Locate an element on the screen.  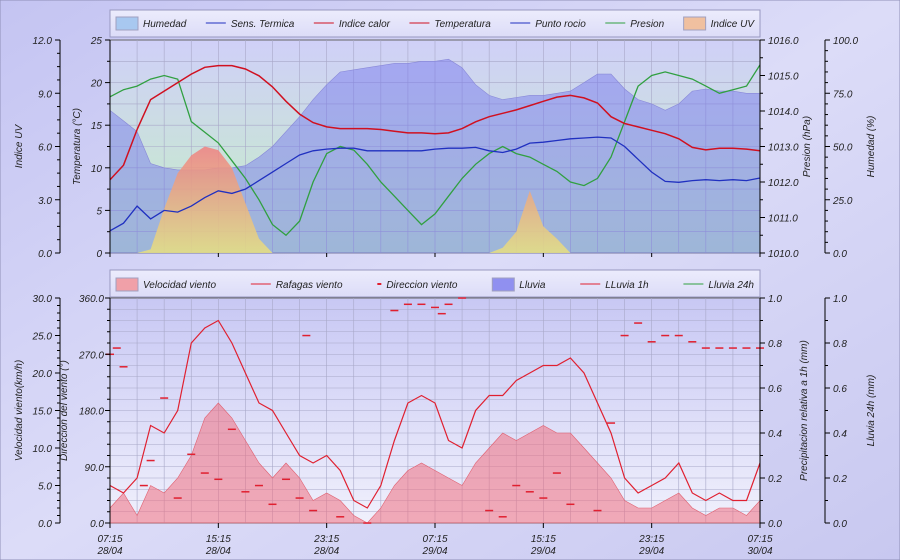
speed-tick-label: 25.0 is located at coordinates (42, 337).